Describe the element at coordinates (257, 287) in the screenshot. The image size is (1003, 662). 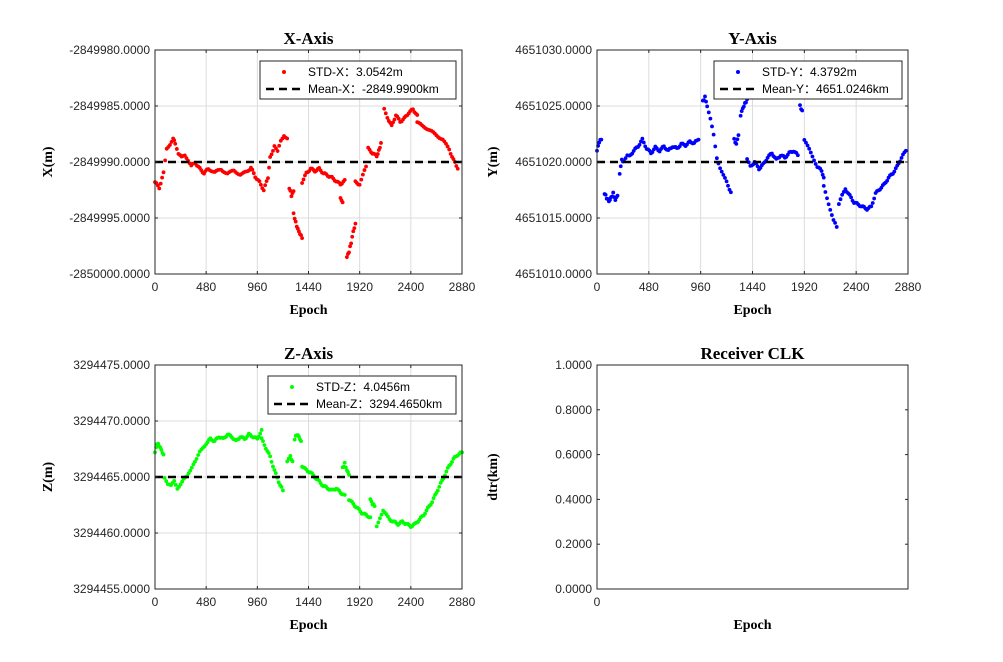
I see `x-tick-label: 960` at that location.